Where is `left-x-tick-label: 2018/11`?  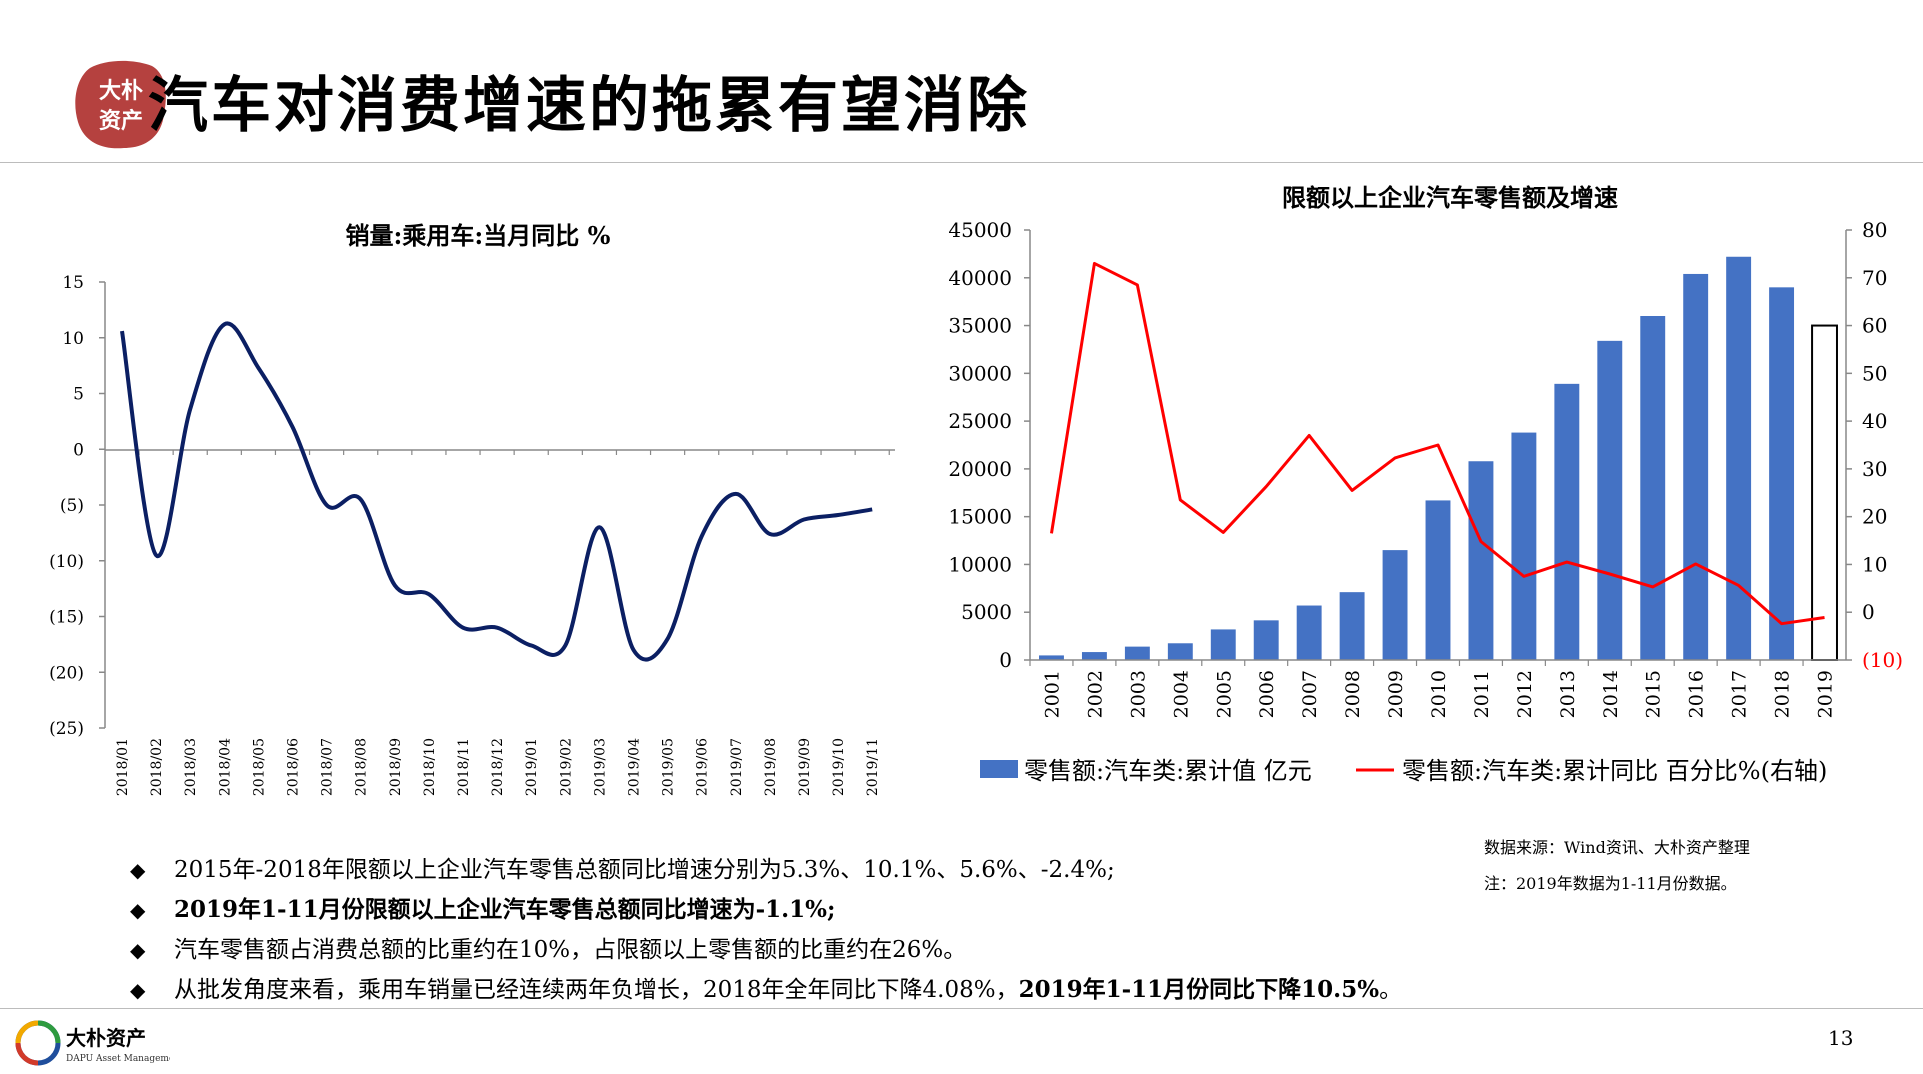 left-x-tick-label: 2018/11 is located at coordinates (464, 767).